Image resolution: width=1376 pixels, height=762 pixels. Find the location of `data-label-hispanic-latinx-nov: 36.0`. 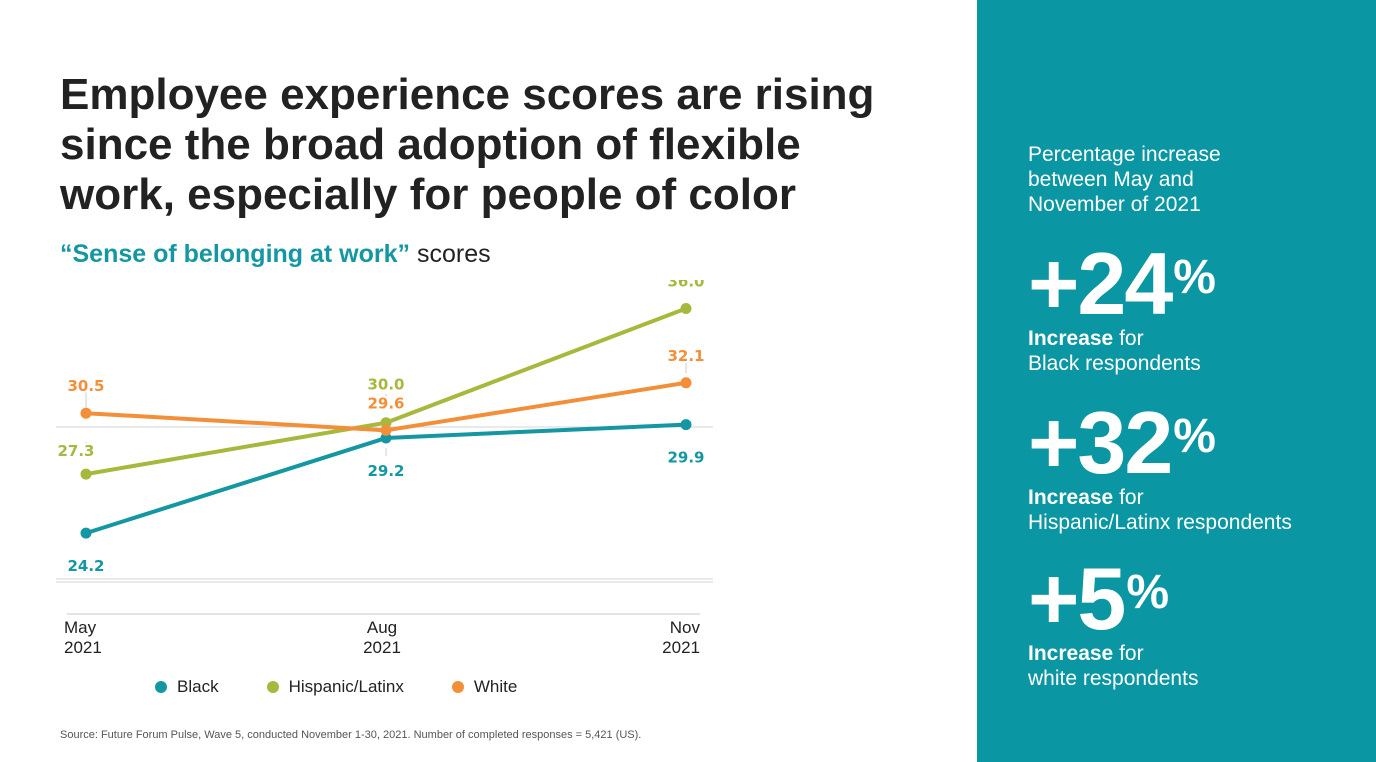

data-label-hispanic-latinx-nov: 36.0 is located at coordinates (685, 285).